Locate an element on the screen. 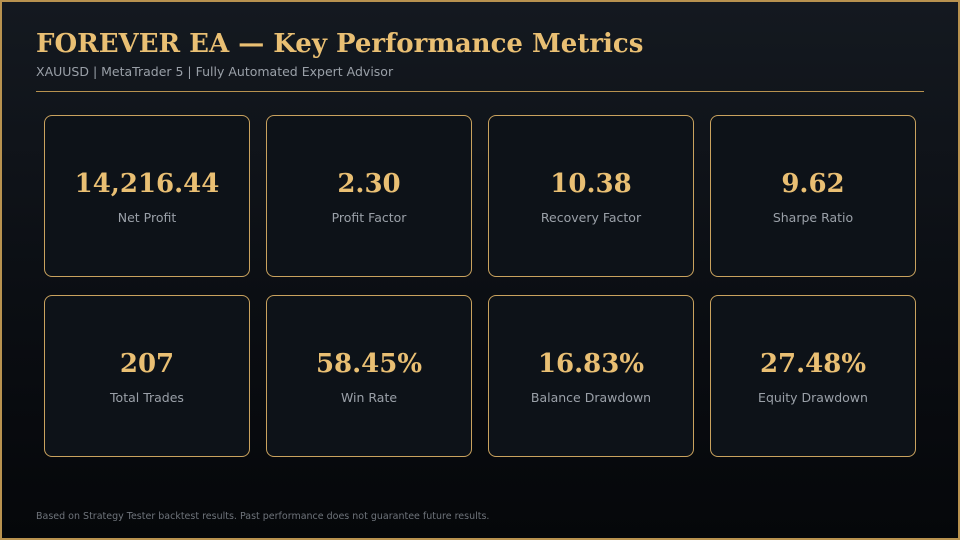 Image resolution: width=960 pixels, height=540 pixels. metric-value: 27.48% is located at coordinates (813, 364).